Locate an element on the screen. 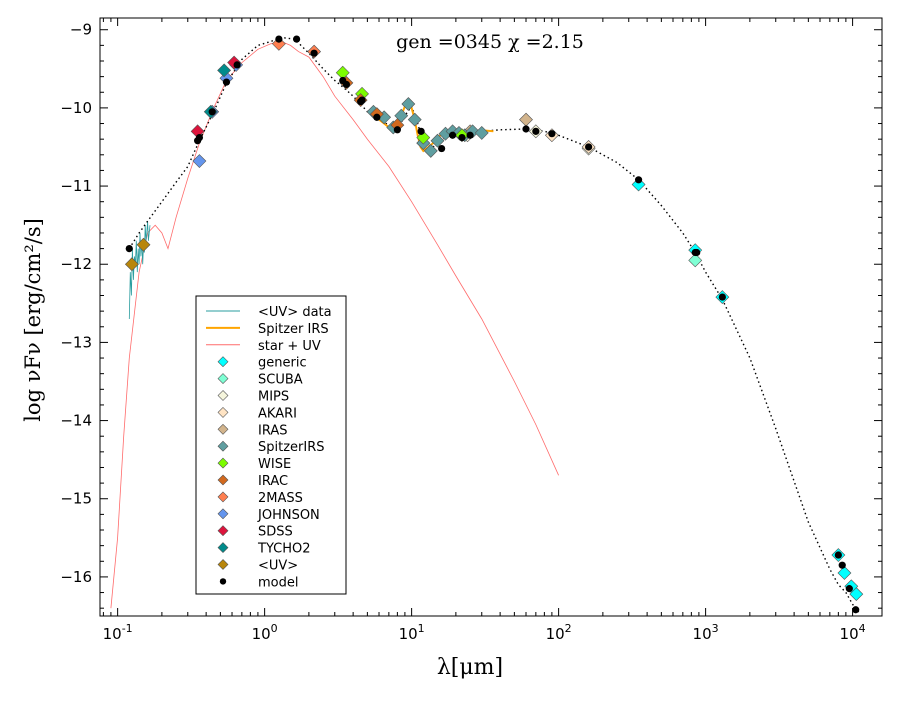 The height and width of the screenshot is (704, 900). chart-title: gen =0345 χ =2.15 is located at coordinates (490, 42).